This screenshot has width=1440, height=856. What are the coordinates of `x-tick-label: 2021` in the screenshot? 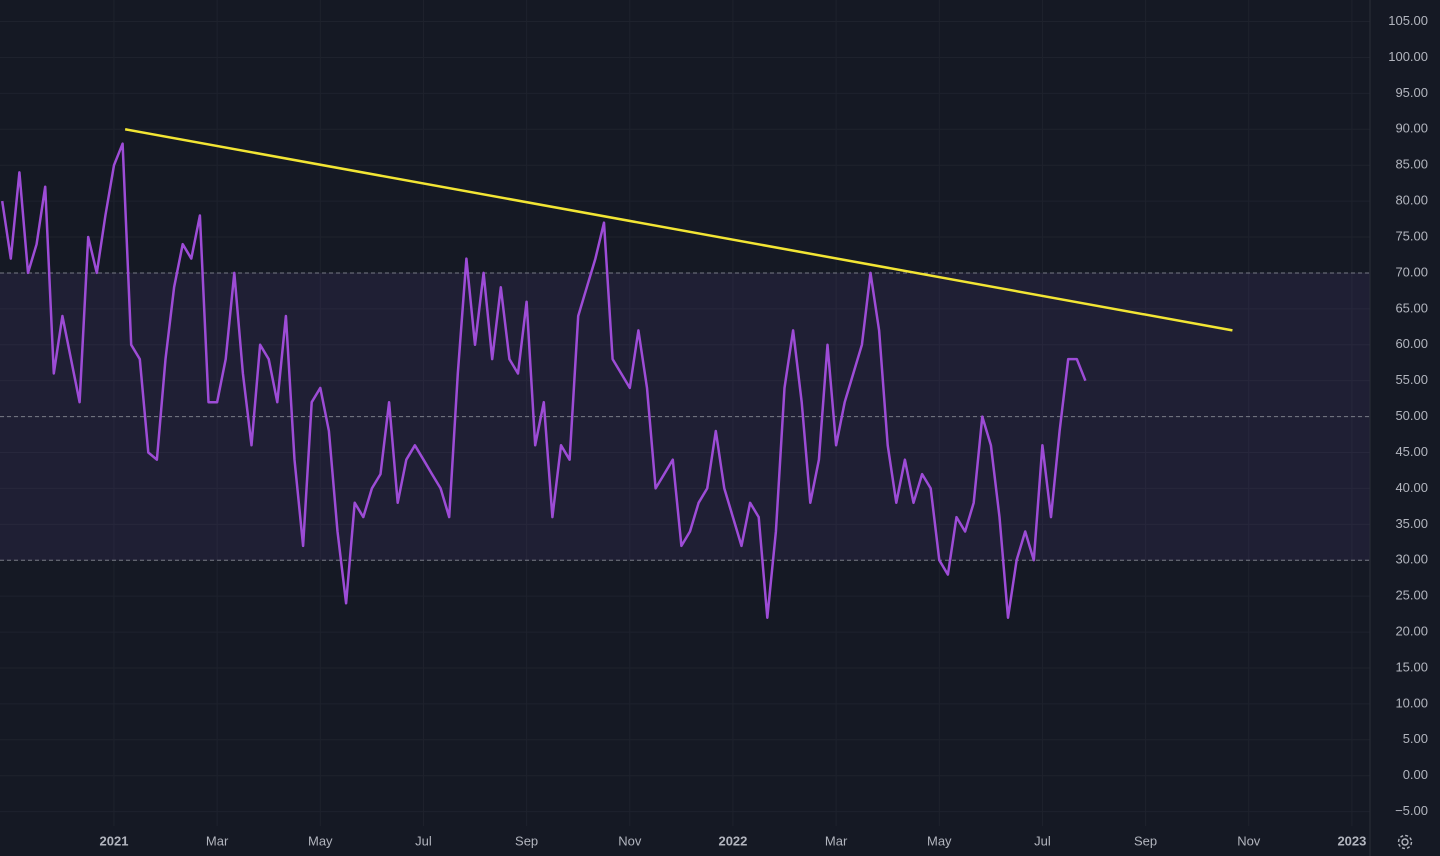 It's located at (114, 840).